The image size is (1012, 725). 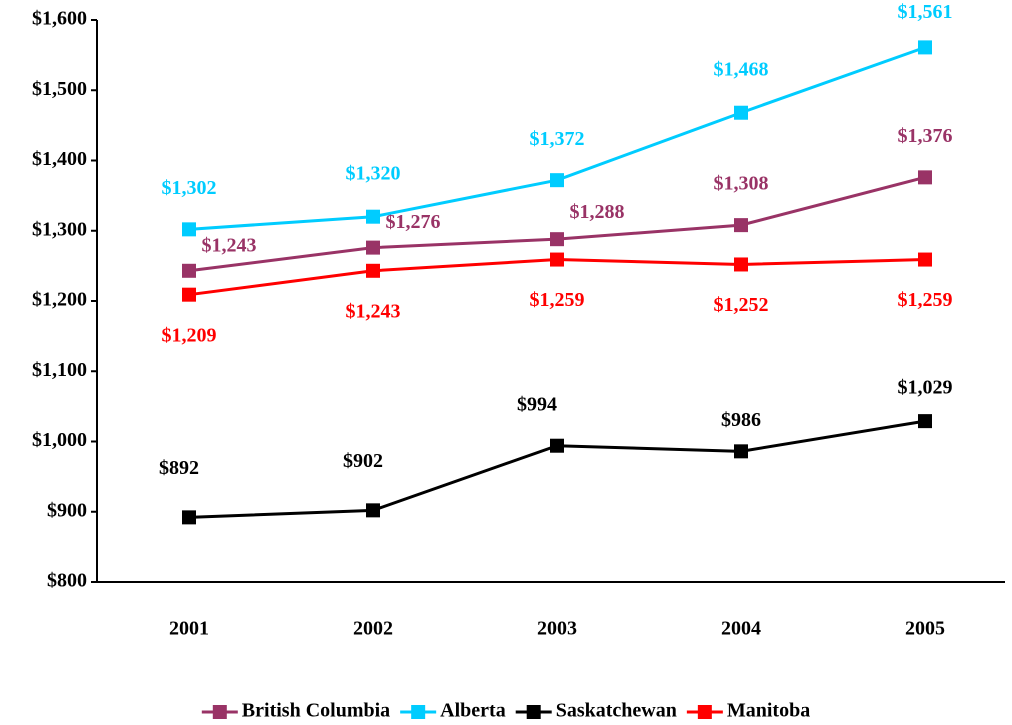 What do you see at coordinates (741, 184) in the screenshot?
I see `data-label: $1,308` at bounding box center [741, 184].